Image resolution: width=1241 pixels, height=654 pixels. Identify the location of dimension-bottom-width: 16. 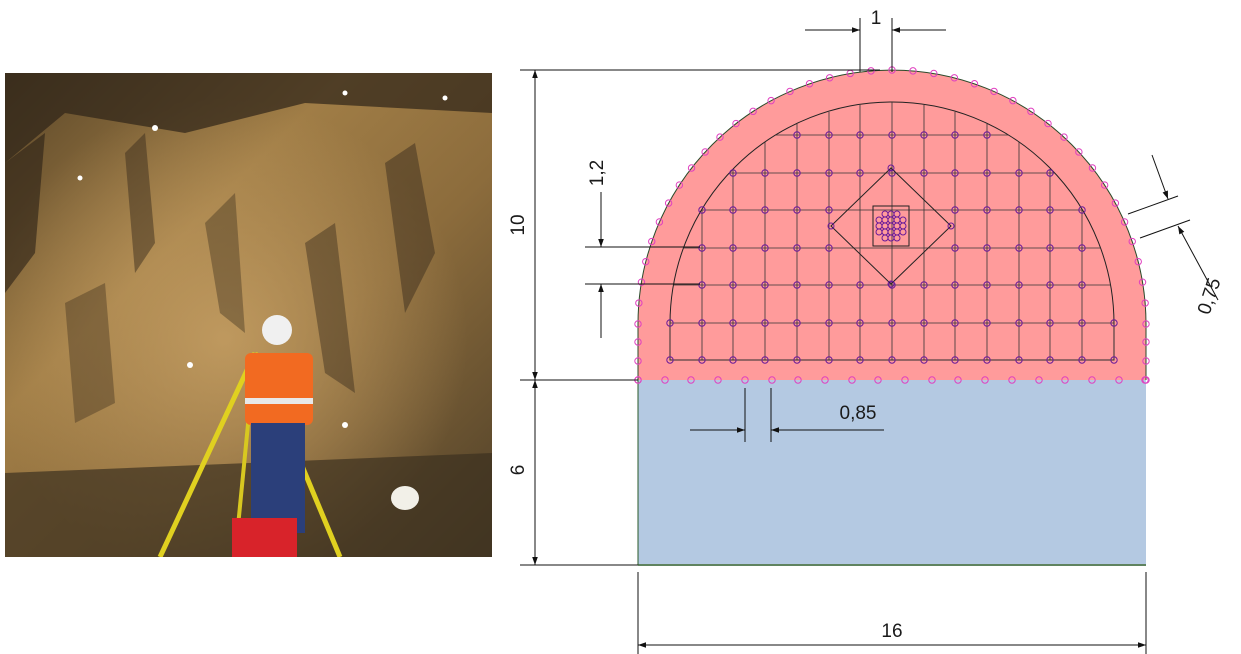
(892, 613).